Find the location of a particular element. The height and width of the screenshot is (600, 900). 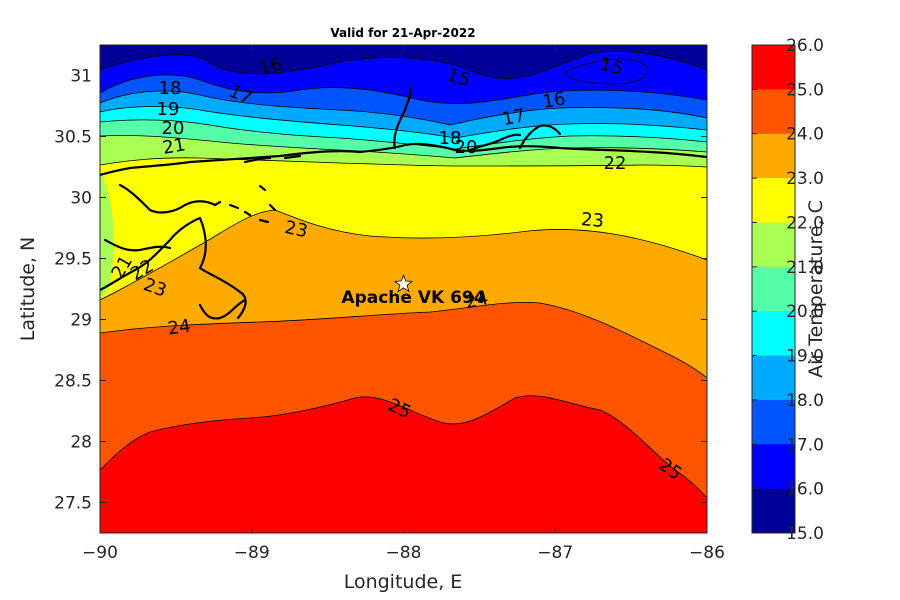

x-tick-label: −90 is located at coordinates (100, 553).